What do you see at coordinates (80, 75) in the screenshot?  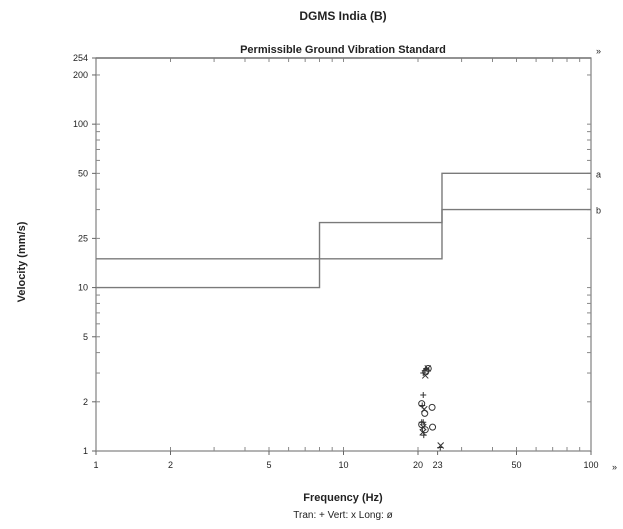 I see `y-tick-label: 200` at bounding box center [80, 75].